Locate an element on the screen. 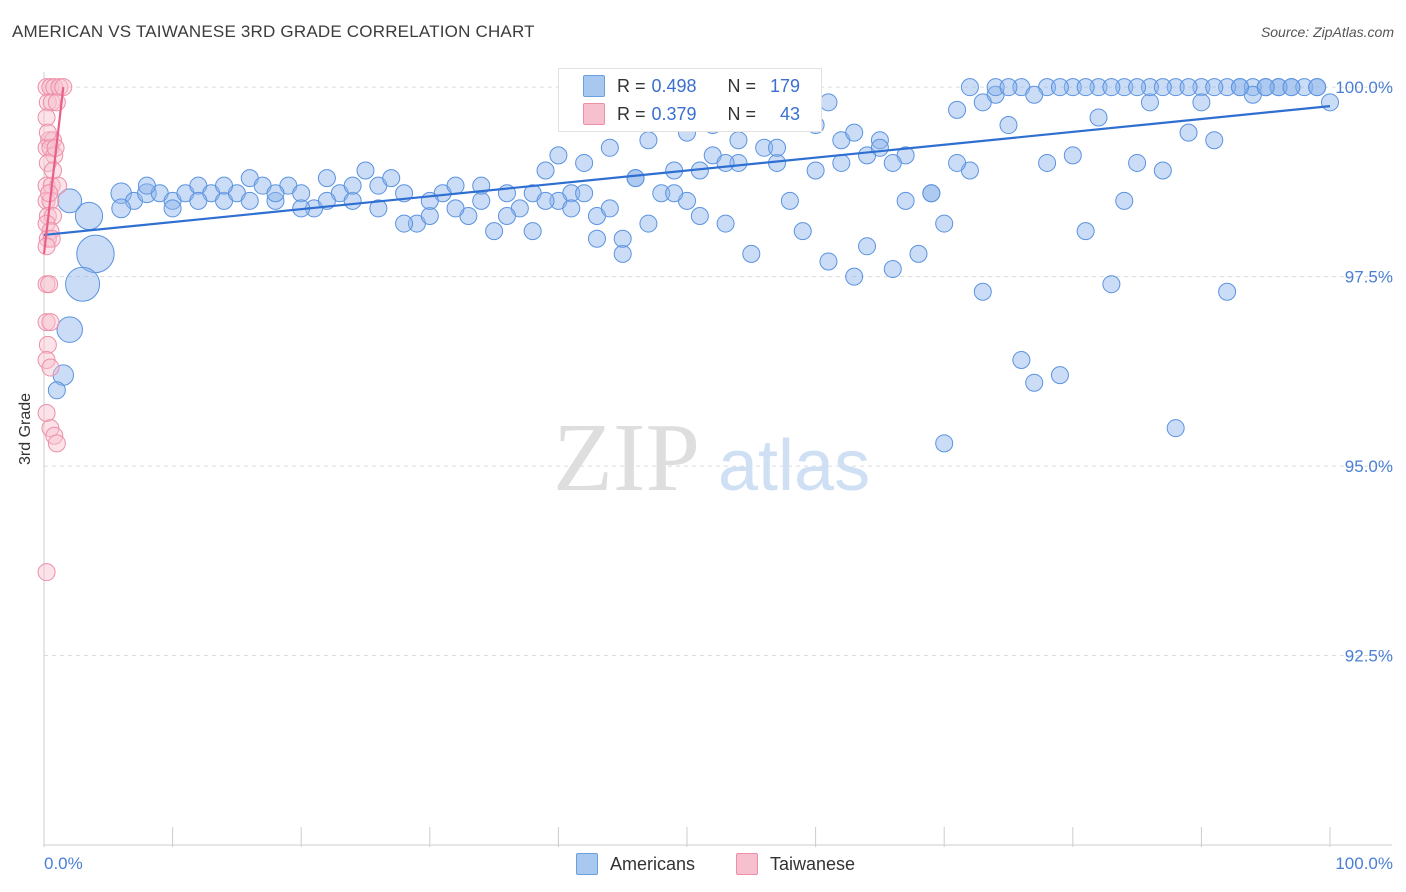  y-tick-label: 100.0% is located at coordinates (1364, 87).